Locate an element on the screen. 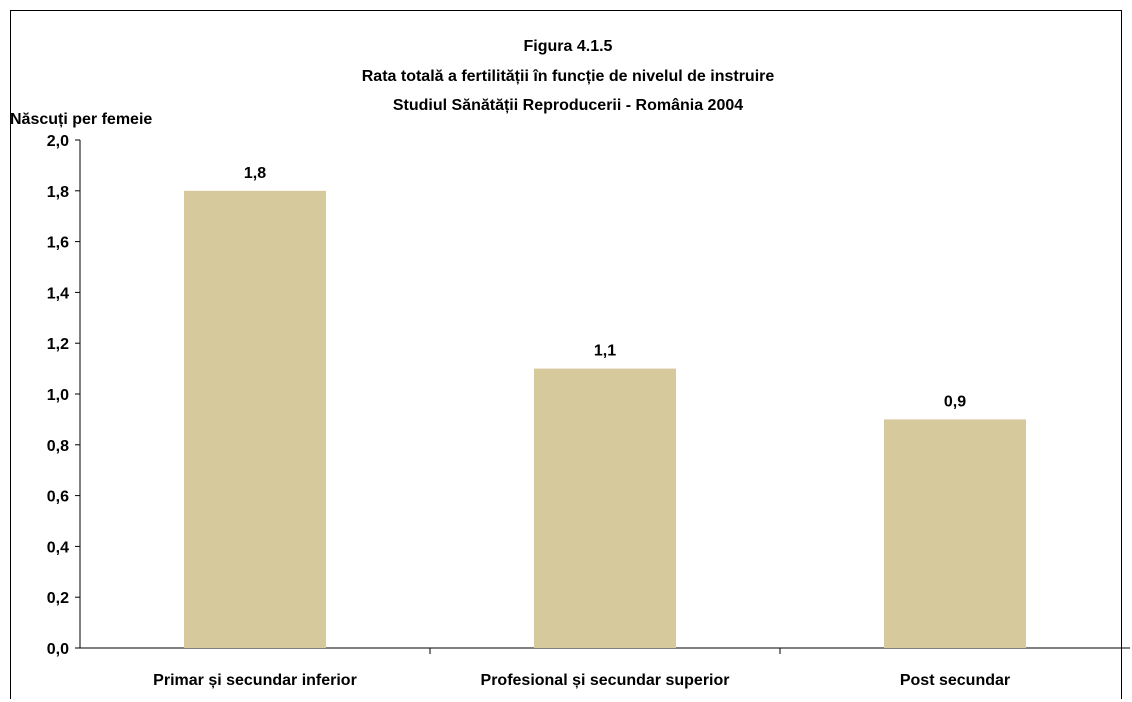 This screenshot has height=702, width=1132. data-label: 0,9 is located at coordinates (955, 401).